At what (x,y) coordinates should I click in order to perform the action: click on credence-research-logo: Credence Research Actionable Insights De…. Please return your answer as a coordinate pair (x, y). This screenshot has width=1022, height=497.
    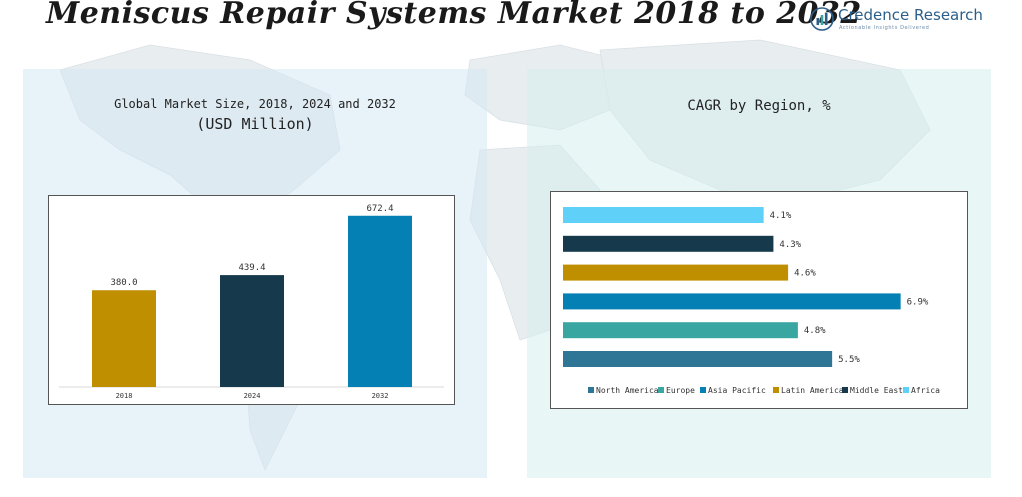
    Looking at the image, I should click on (900, 19).